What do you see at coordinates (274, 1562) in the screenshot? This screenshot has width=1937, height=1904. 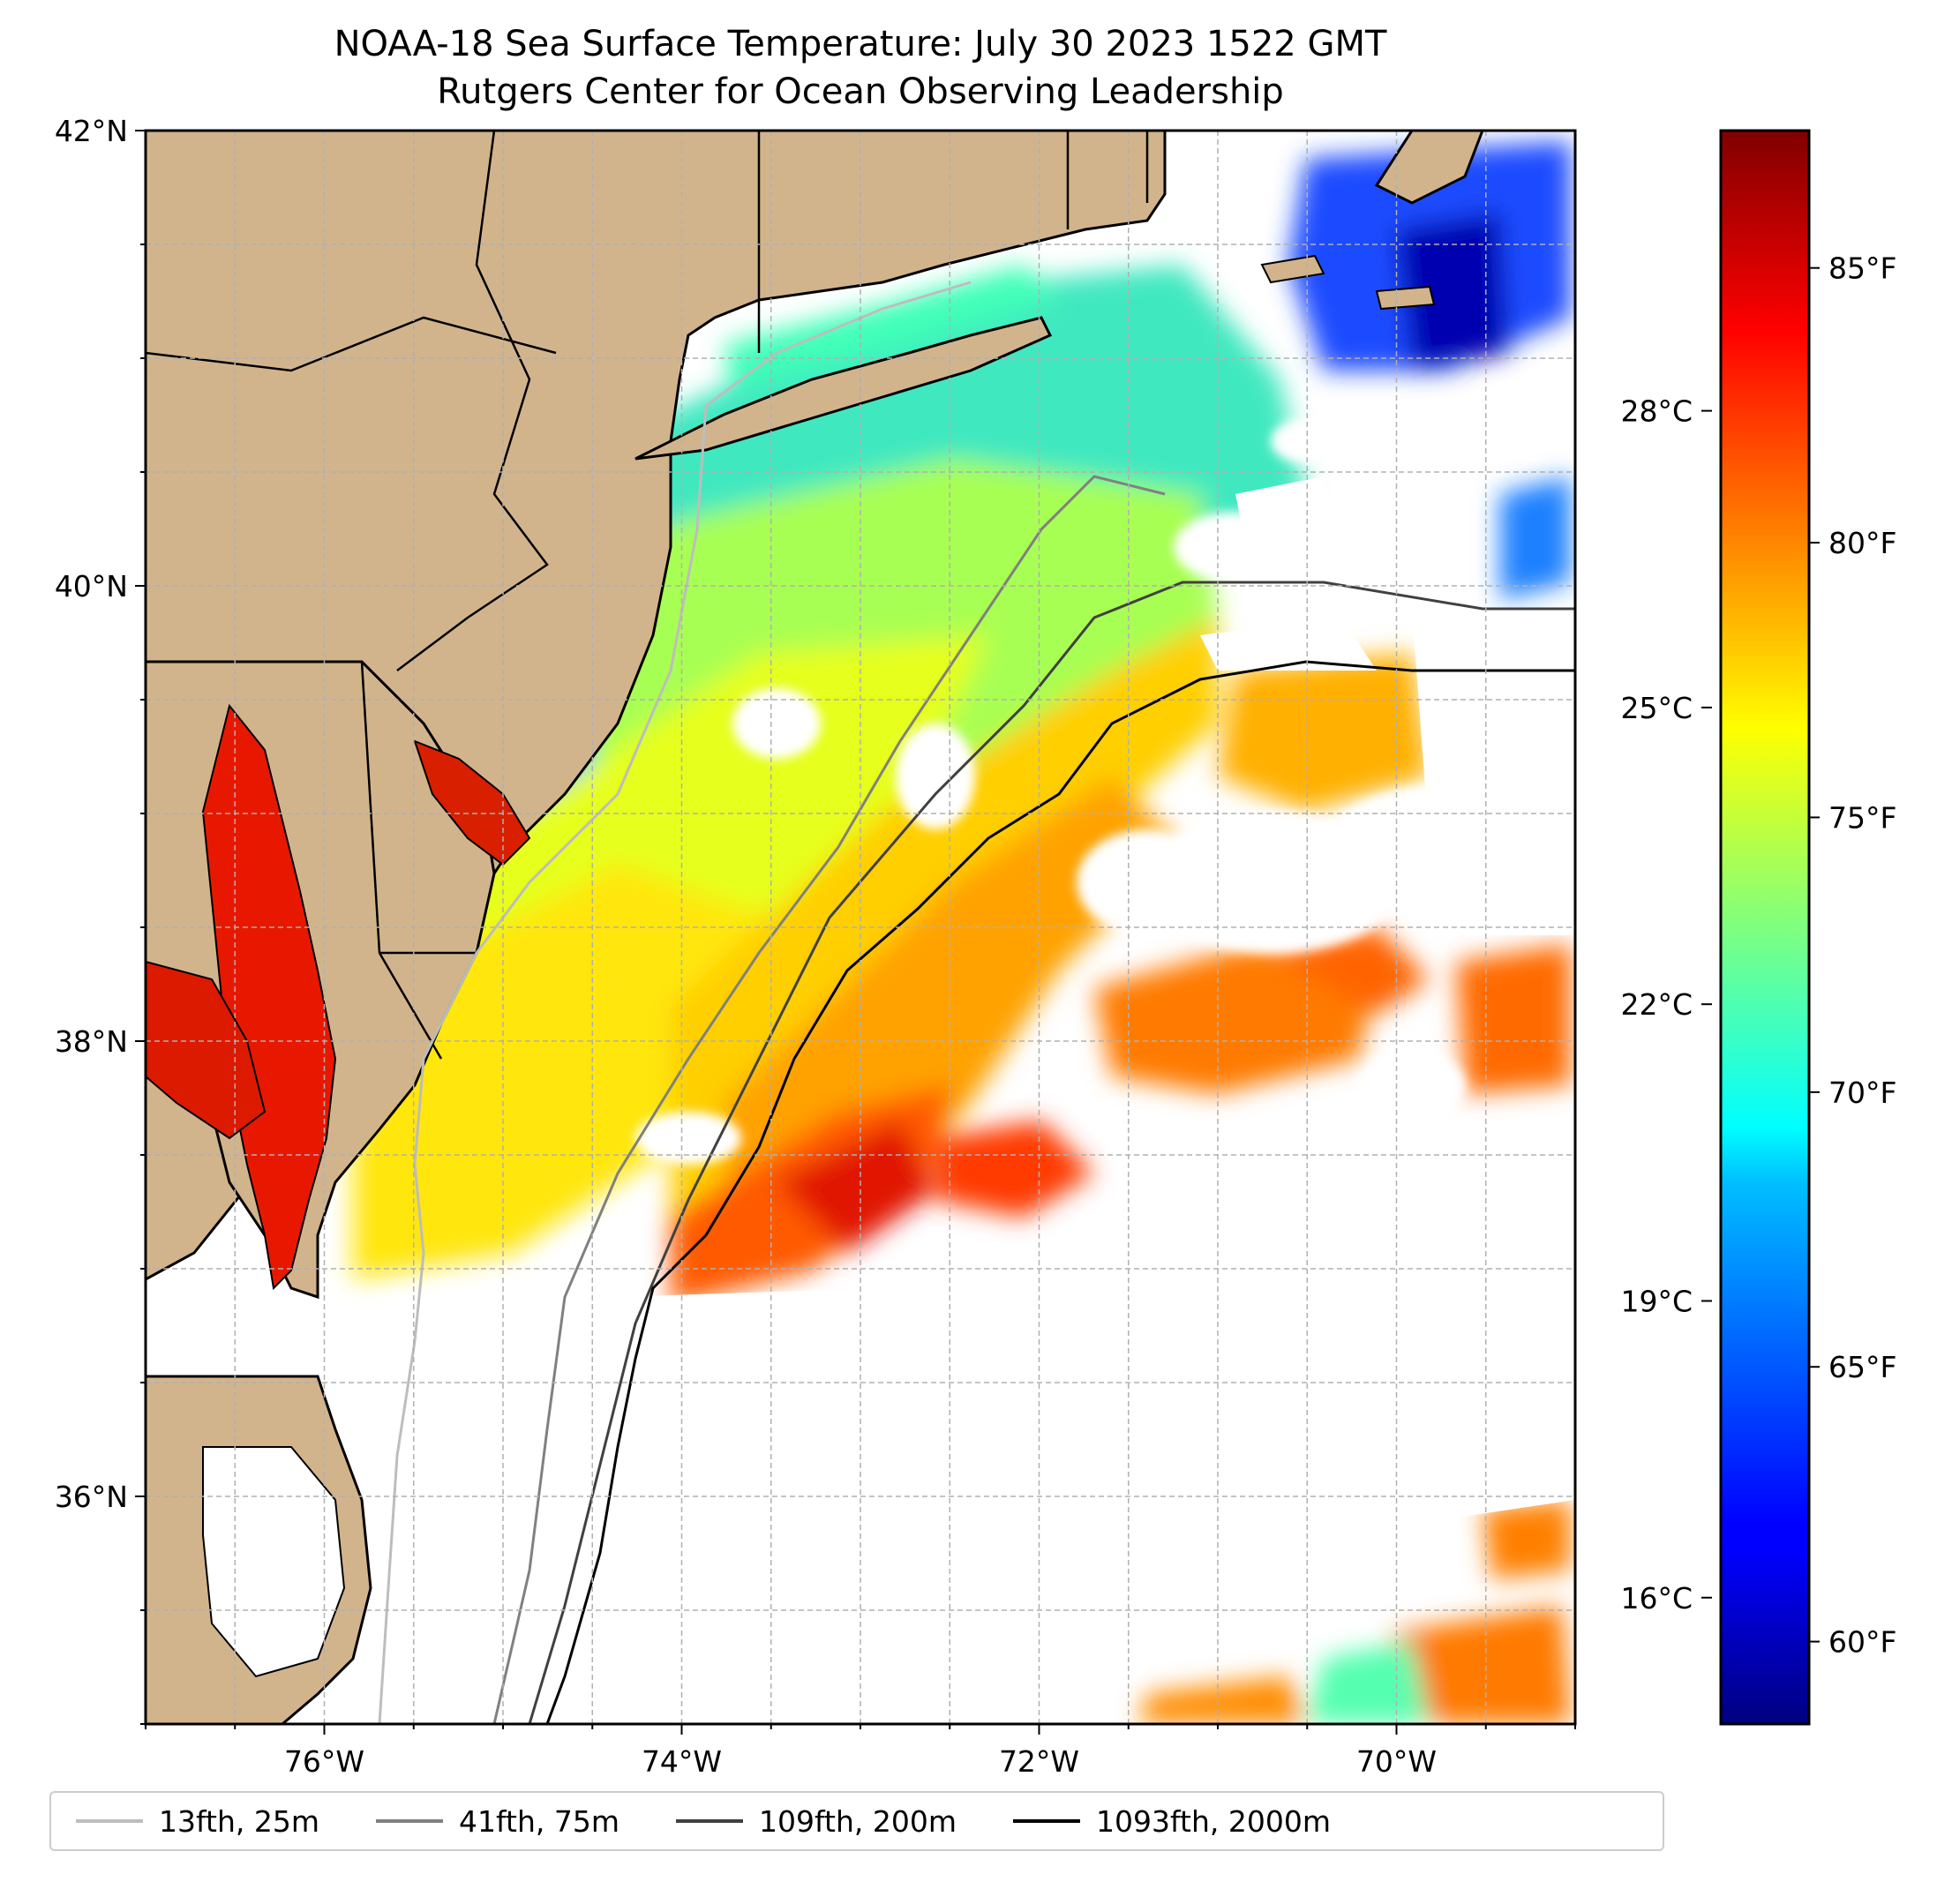 I see `pamlico-sound` at bounding box center [274, 1562].